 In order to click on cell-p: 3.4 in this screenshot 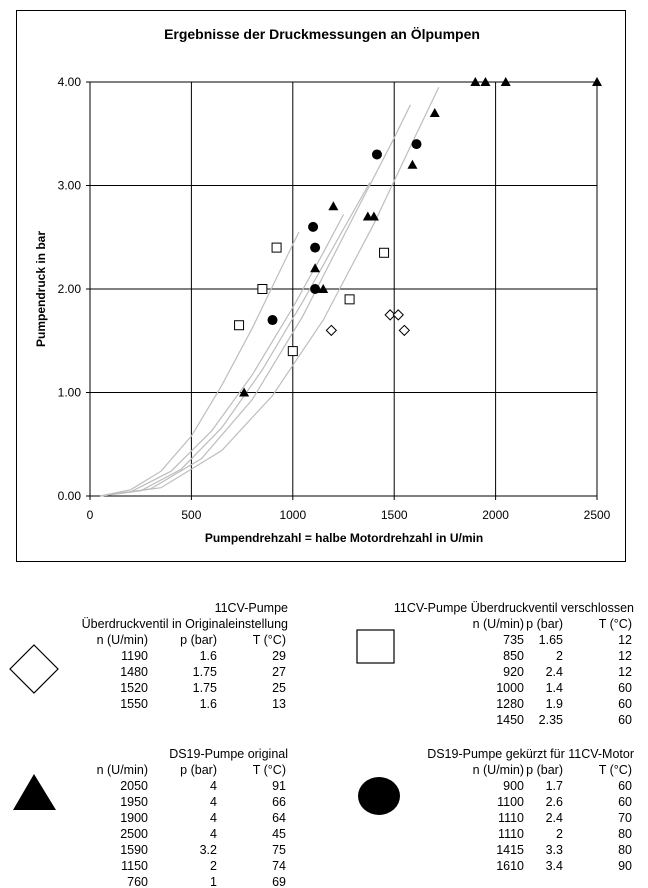, I will do `click(554, 866)`.